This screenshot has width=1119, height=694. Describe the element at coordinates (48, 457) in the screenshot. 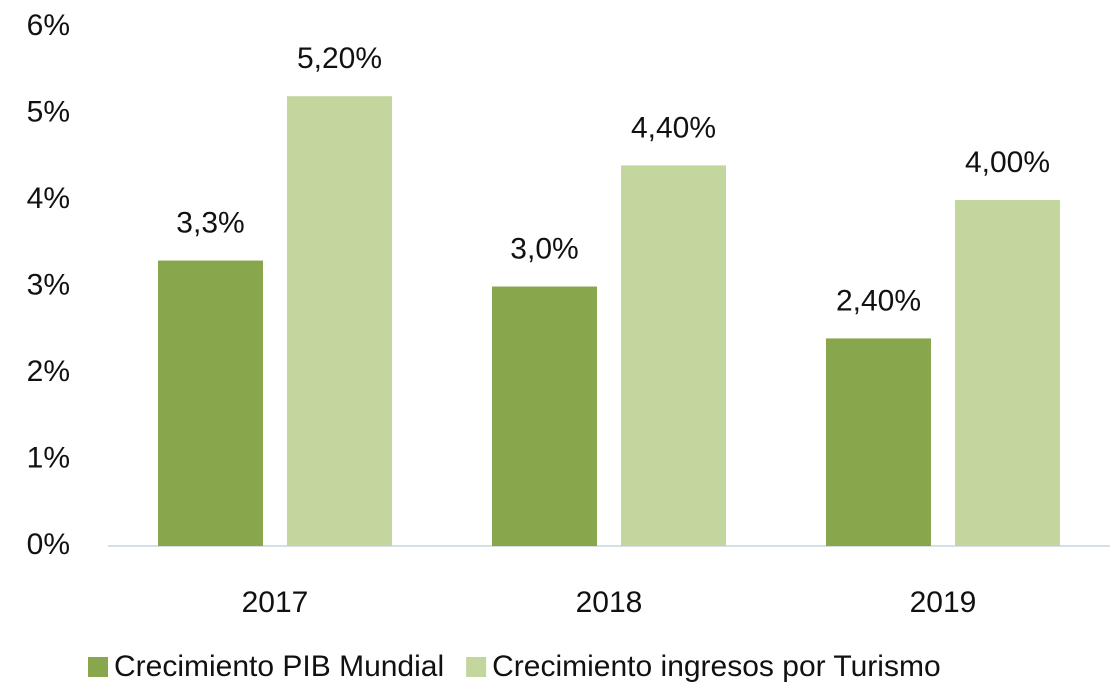

I see `y-tick-label: 1%` at that location.